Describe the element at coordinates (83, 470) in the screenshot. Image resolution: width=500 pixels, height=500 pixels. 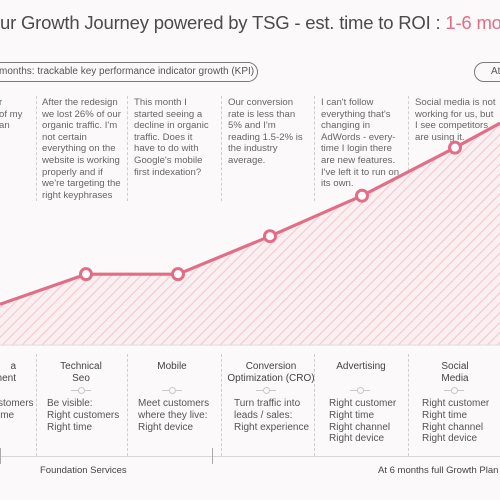
I see `foundation-services-label: Foundation Services` at that location.